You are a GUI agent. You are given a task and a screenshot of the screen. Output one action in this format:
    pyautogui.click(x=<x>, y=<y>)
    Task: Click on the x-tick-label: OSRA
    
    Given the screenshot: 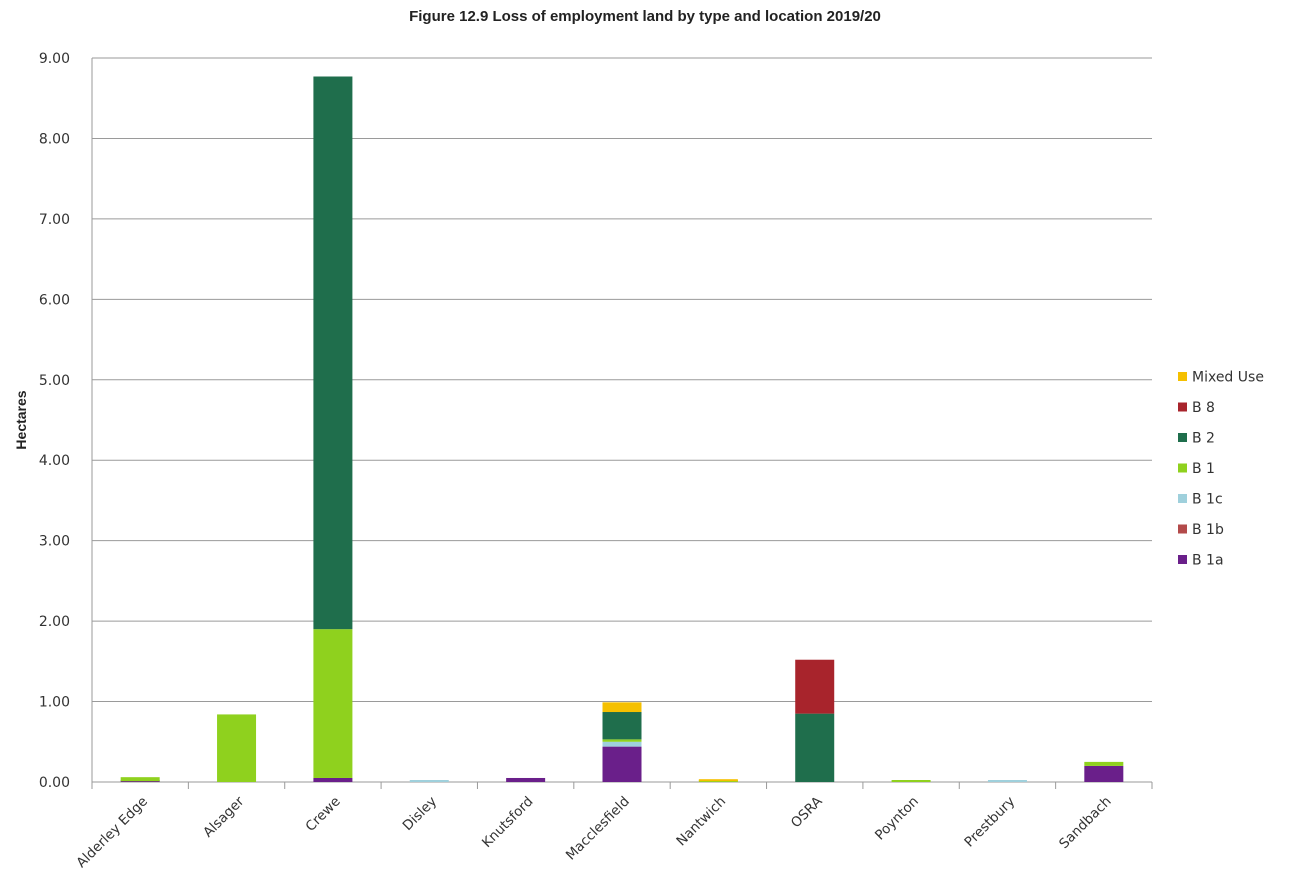 What is the action you would take?
    pyautogui.click(x=807, y=812)
    